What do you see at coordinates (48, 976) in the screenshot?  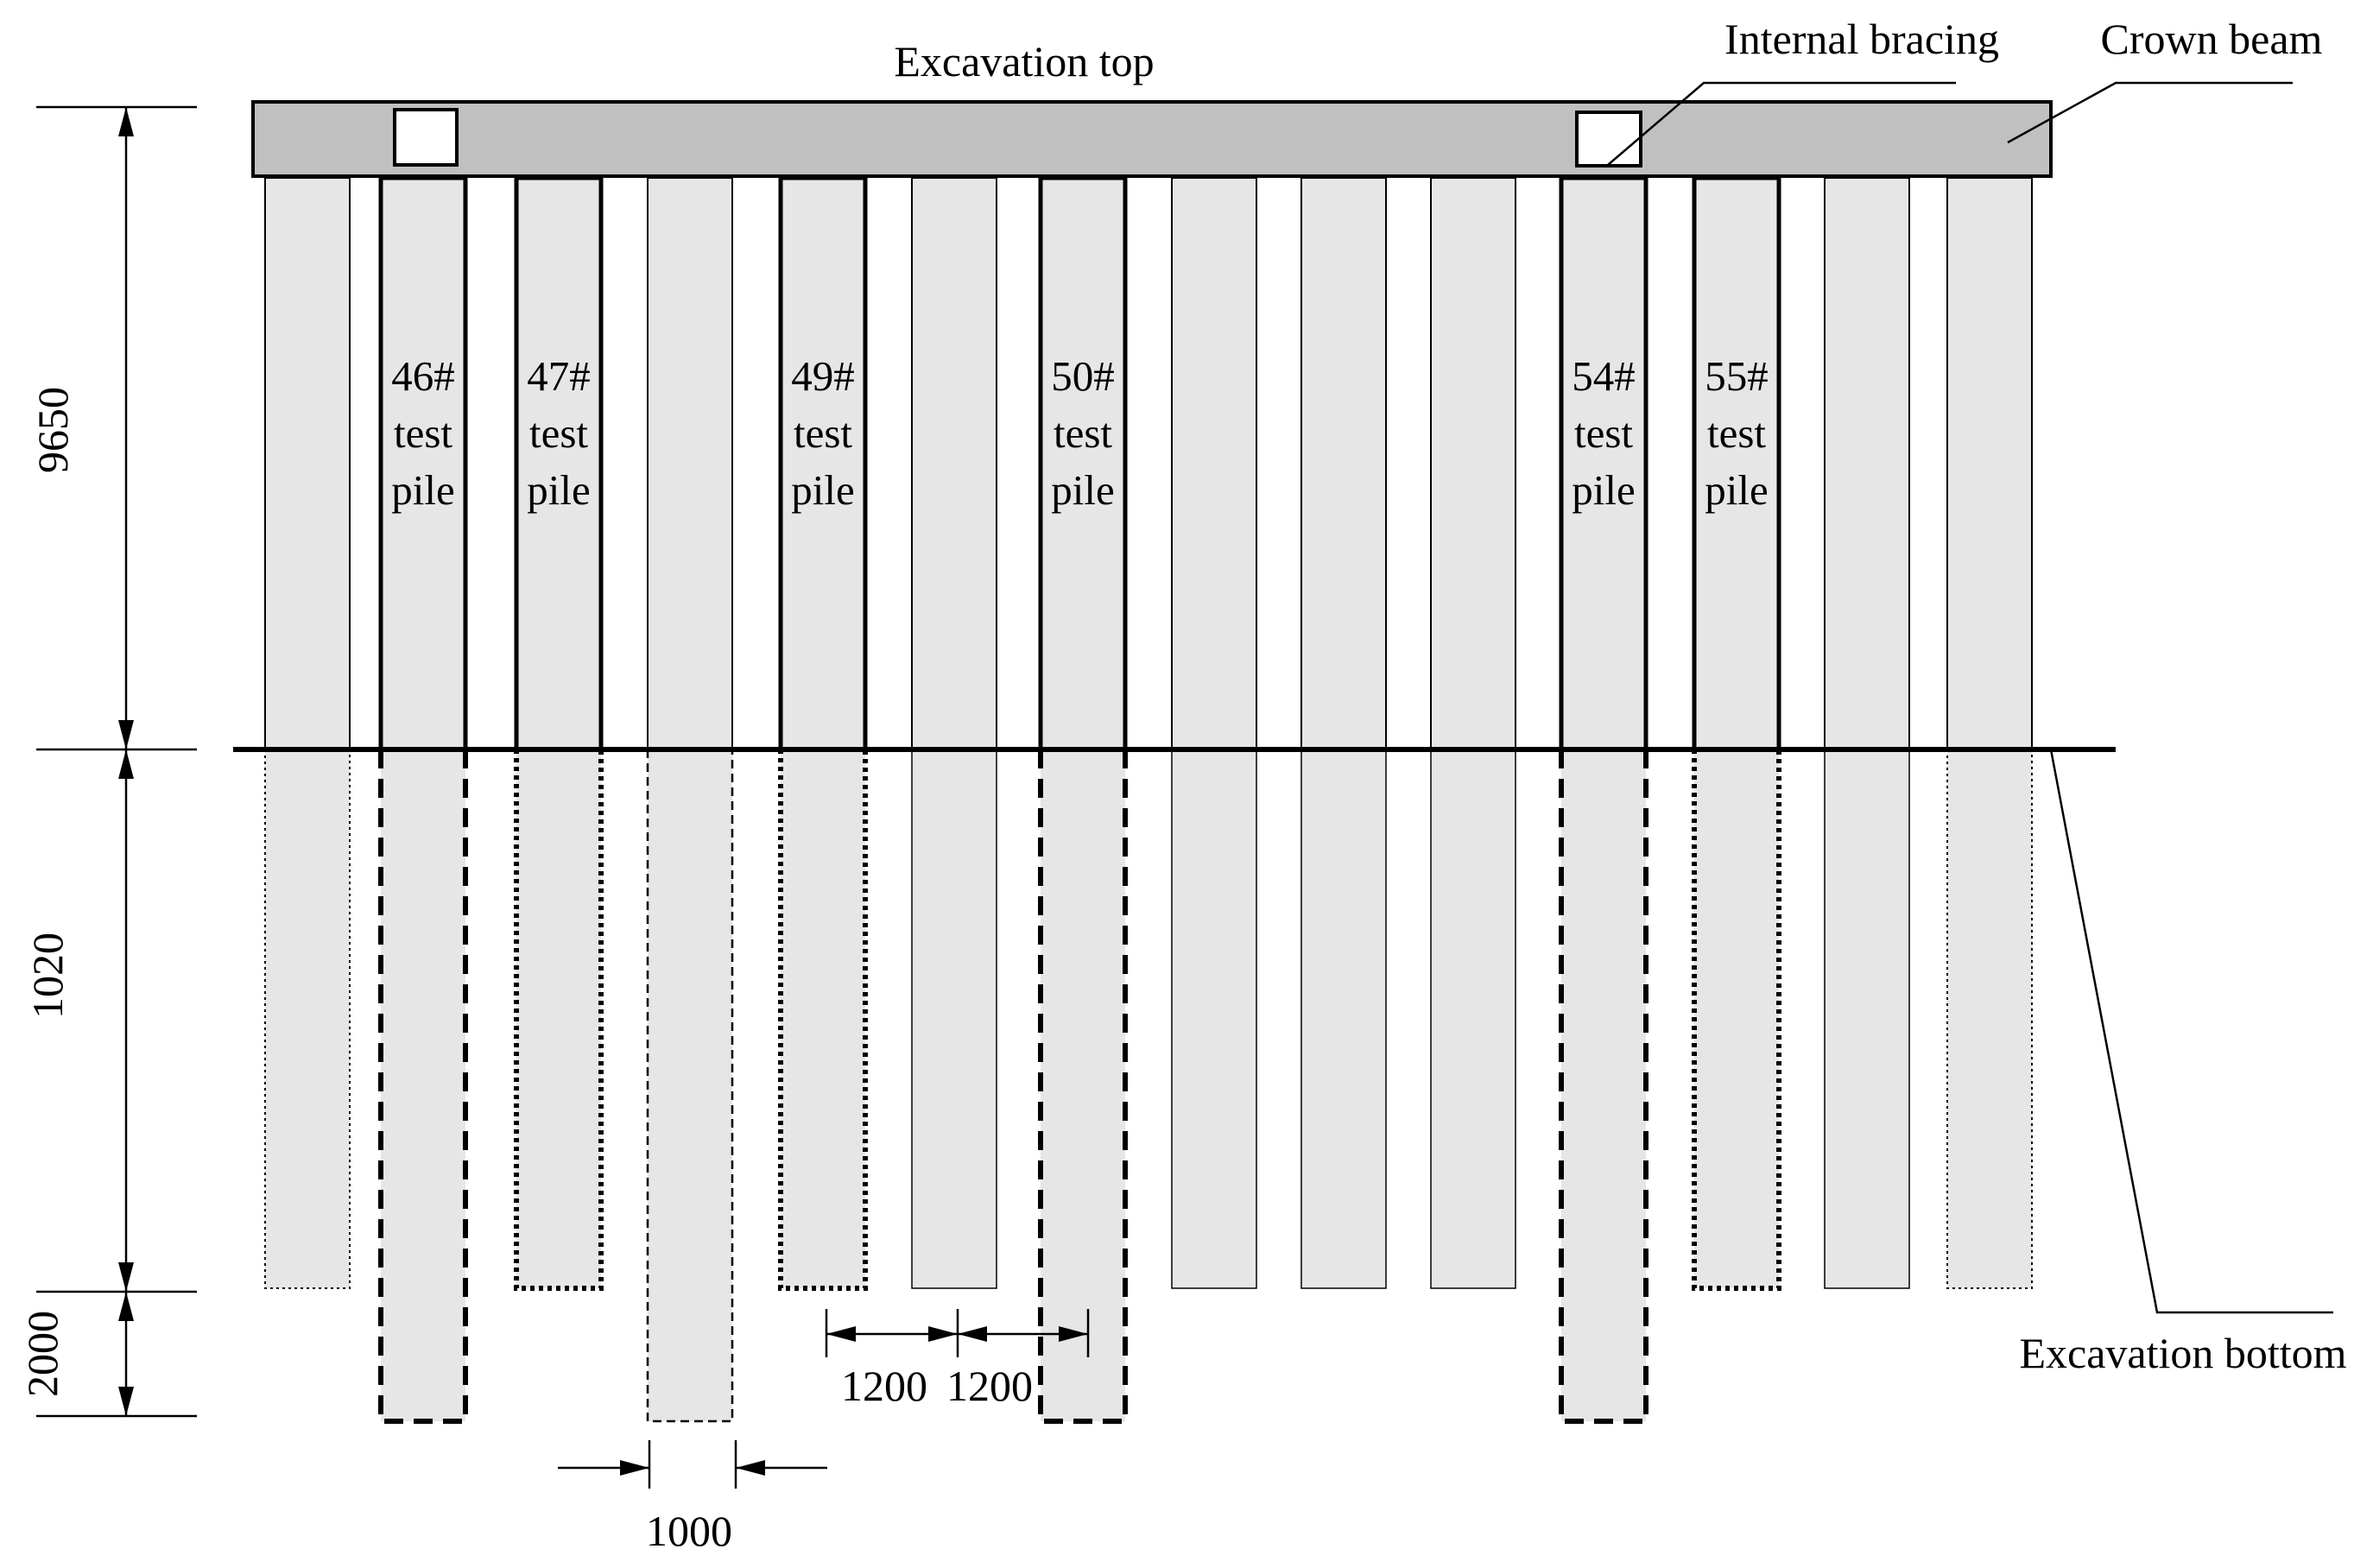 I see `dimension-label-middle: 1020` at bounding box center [48, 976].